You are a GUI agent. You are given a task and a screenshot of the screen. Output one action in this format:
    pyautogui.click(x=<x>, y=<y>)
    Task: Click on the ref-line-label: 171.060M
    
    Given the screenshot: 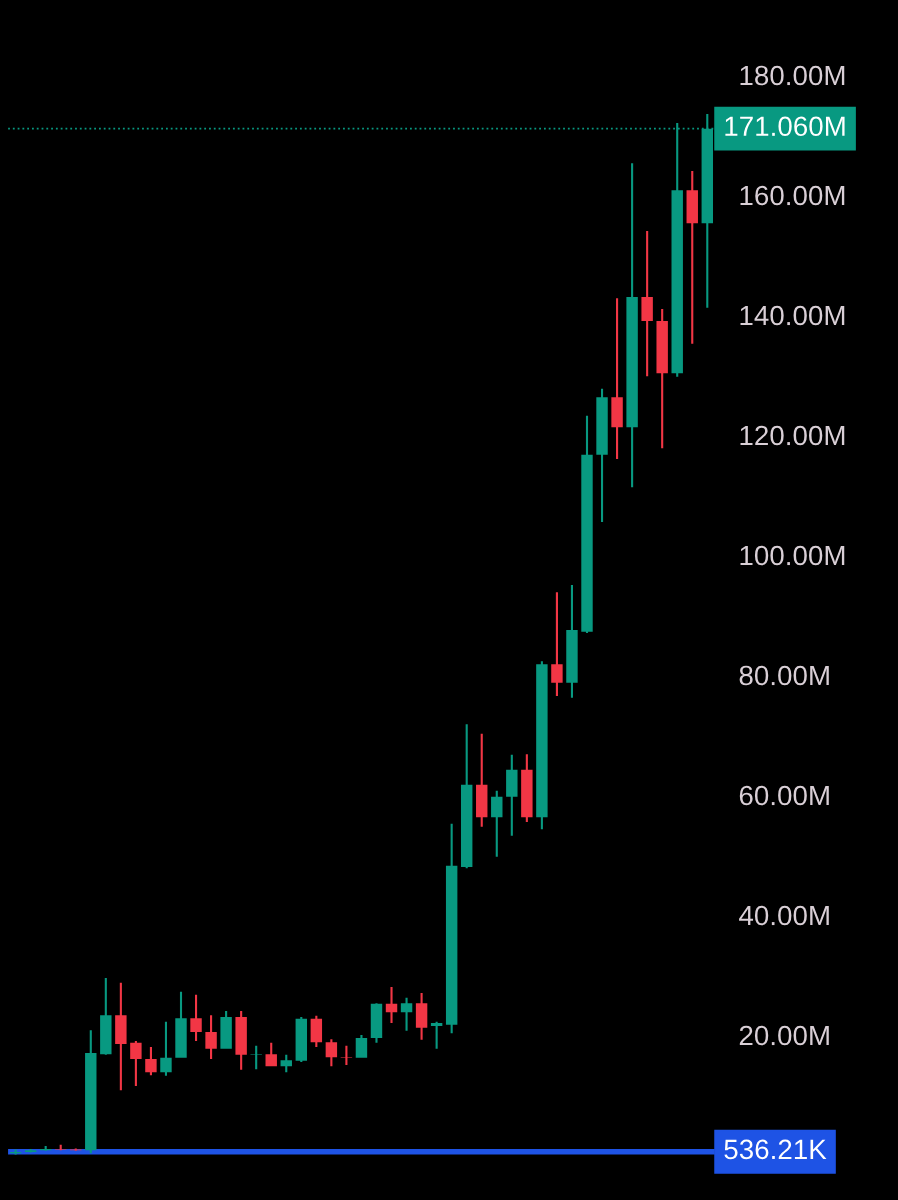 What is the action you would take?
    pyautogui.click(x=785, y=126)
    